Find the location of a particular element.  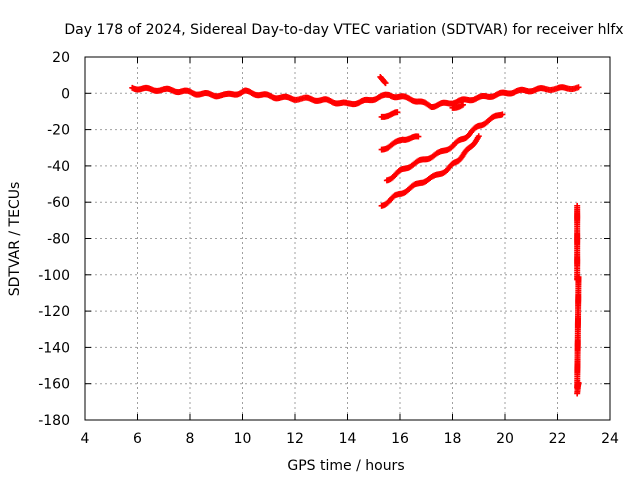

series-segment-c is located at coordinates (400, 143).